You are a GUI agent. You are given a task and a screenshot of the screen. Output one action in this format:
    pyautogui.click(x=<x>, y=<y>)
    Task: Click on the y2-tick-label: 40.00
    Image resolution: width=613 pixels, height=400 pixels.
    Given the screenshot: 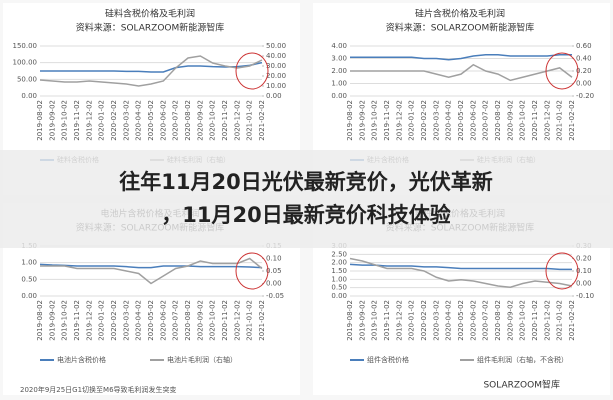 What is the action you would take?
    pyautogui.click(x=276, y=56)
    